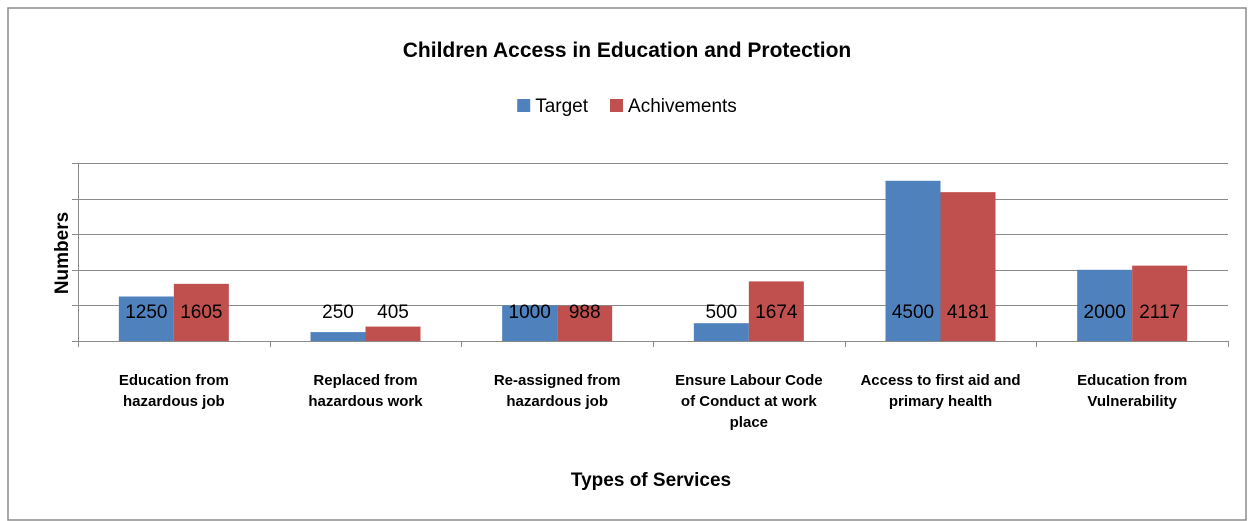 This screenshot has width=1254, height=521. I want to click on y-axis-title: Numbers, so click(62, 253).